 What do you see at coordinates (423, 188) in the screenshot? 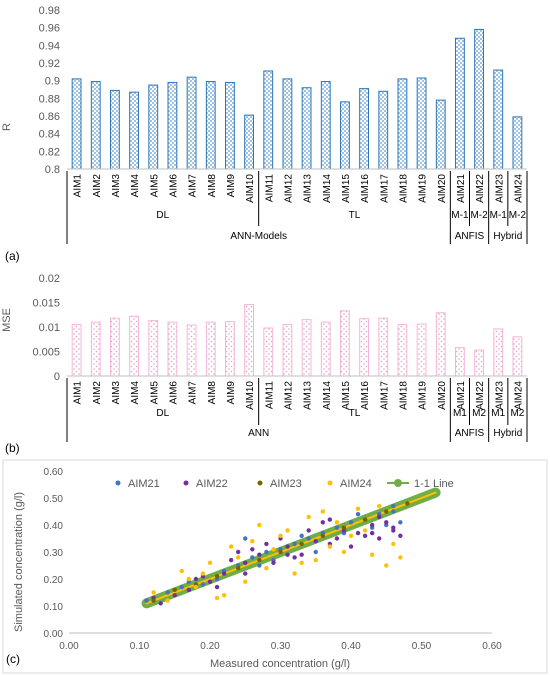
I see `a-category-label: AIM19` at bounding box center [423, 188].